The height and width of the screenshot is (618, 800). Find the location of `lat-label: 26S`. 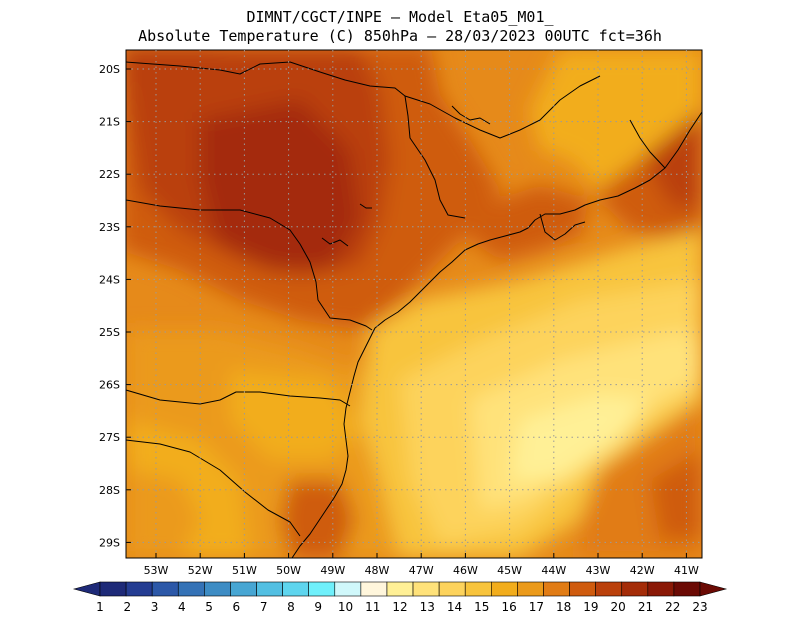

lat-label: 26S is located at coordinates (109, 385).